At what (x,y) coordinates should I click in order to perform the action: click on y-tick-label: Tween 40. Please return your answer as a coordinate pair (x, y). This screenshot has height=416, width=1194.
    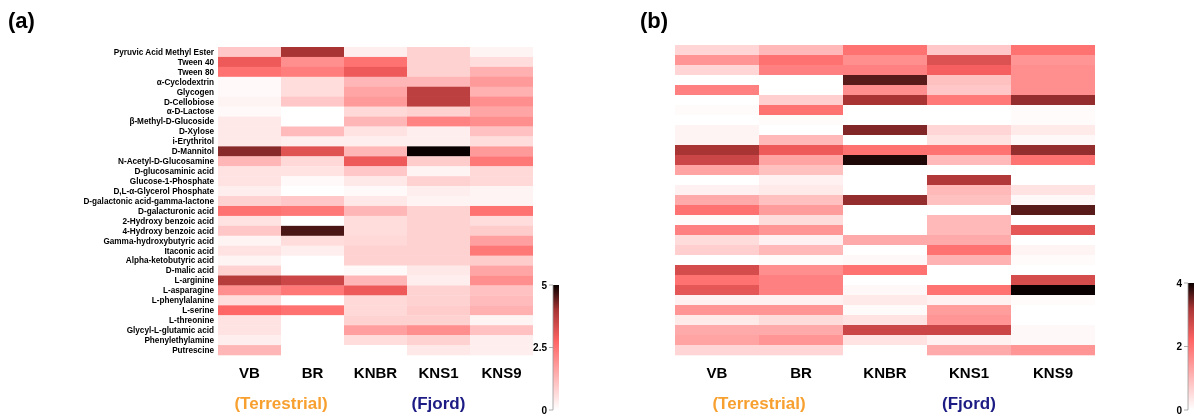
    Looking at the image, I should click on (196, 62).